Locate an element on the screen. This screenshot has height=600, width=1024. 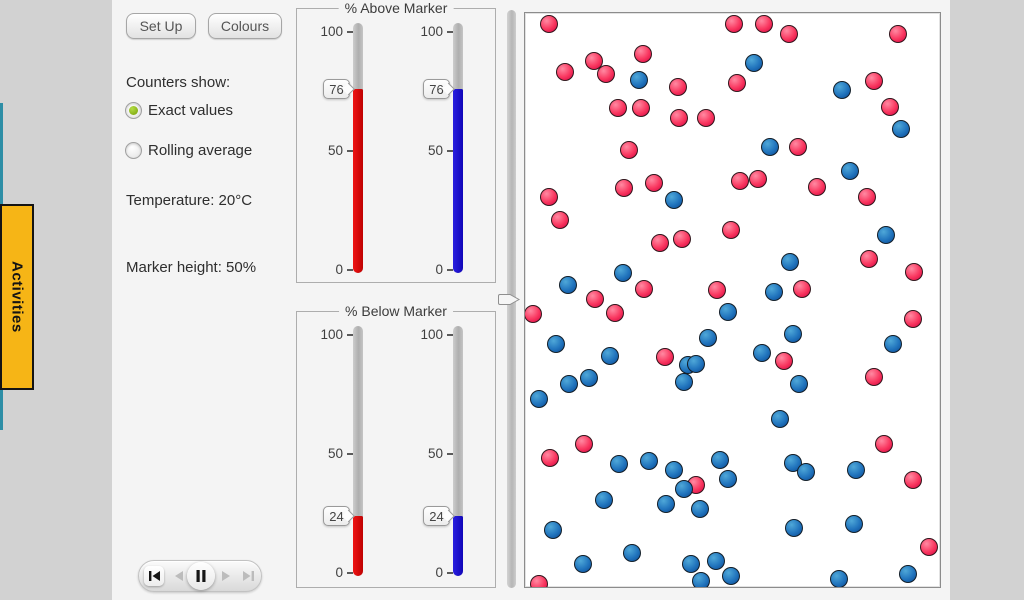
below-marker-title: % Below Marker is located at coordinates (396, 311).